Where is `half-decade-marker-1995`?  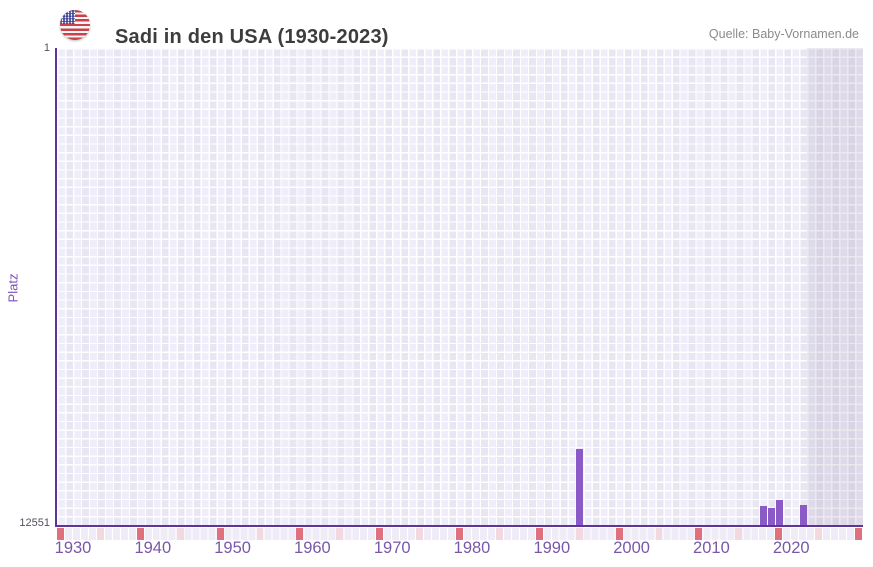
half-decade-marker-1995 is located at coordinates (579, 534).